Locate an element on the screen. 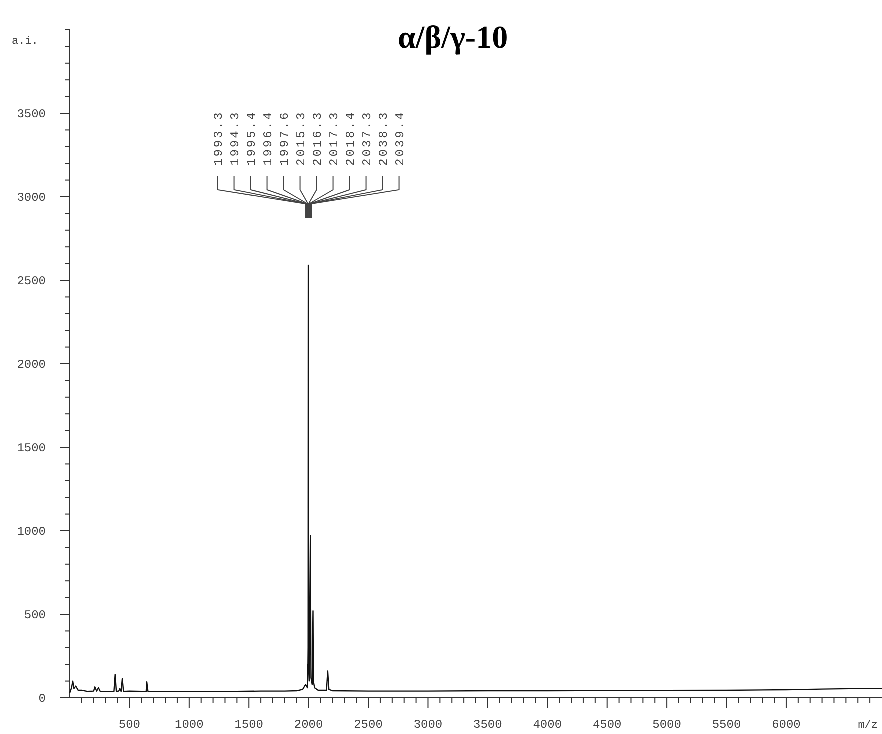  y-tick-label: 2500 is located at coordinates (31, 281).